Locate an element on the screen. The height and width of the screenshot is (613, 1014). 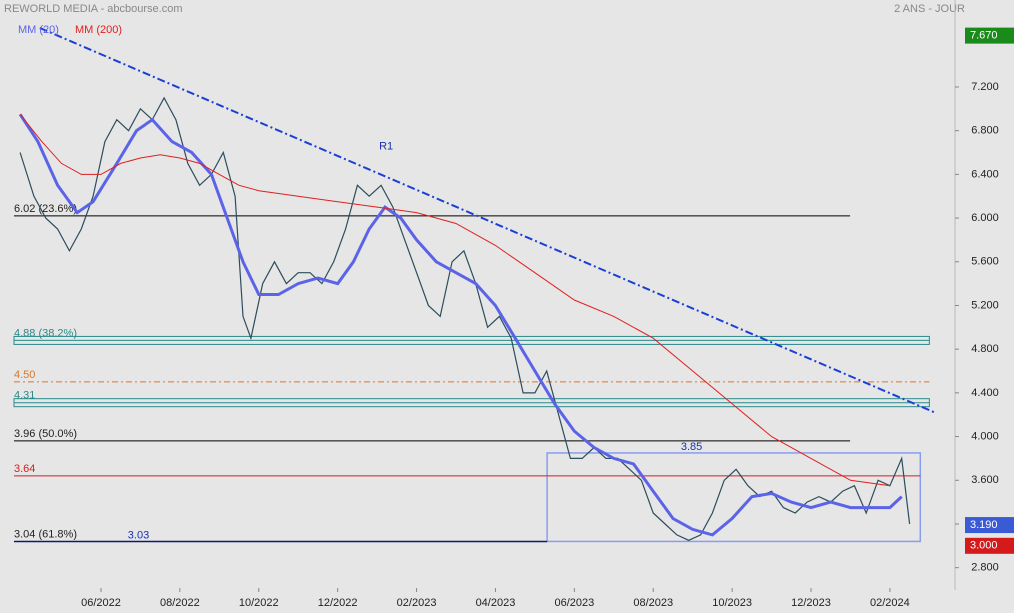
y-tick-label: 5.600 is located at coordinates (985, 262).